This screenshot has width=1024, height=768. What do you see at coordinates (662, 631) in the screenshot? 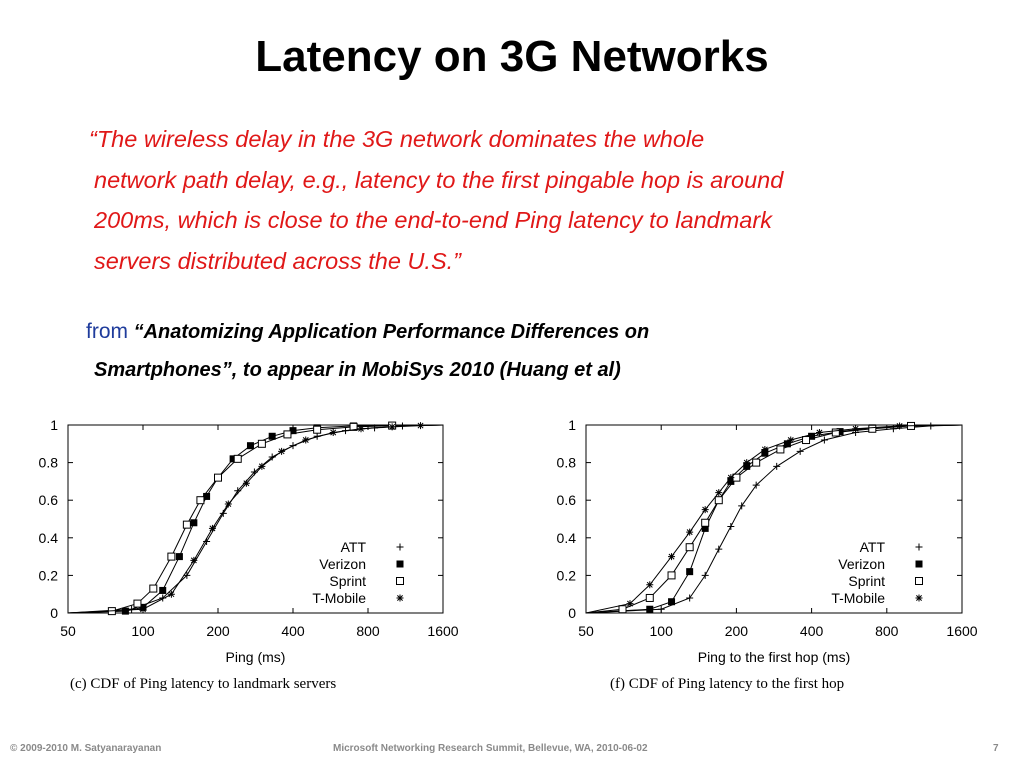
I see `x-tick-label: 100` at bounding box center [662, 631].